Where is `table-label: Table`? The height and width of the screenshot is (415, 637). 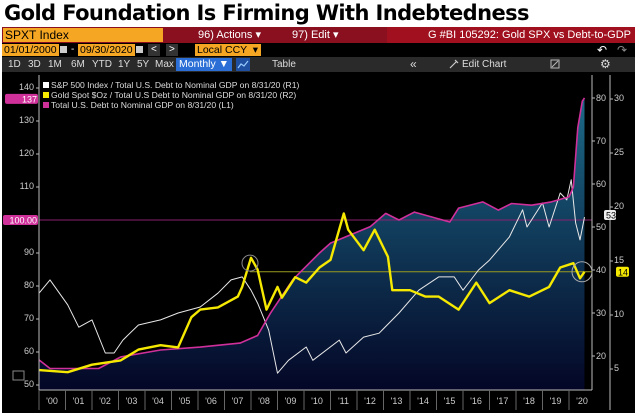
table-label: Table is located at coordinates (284, 64).